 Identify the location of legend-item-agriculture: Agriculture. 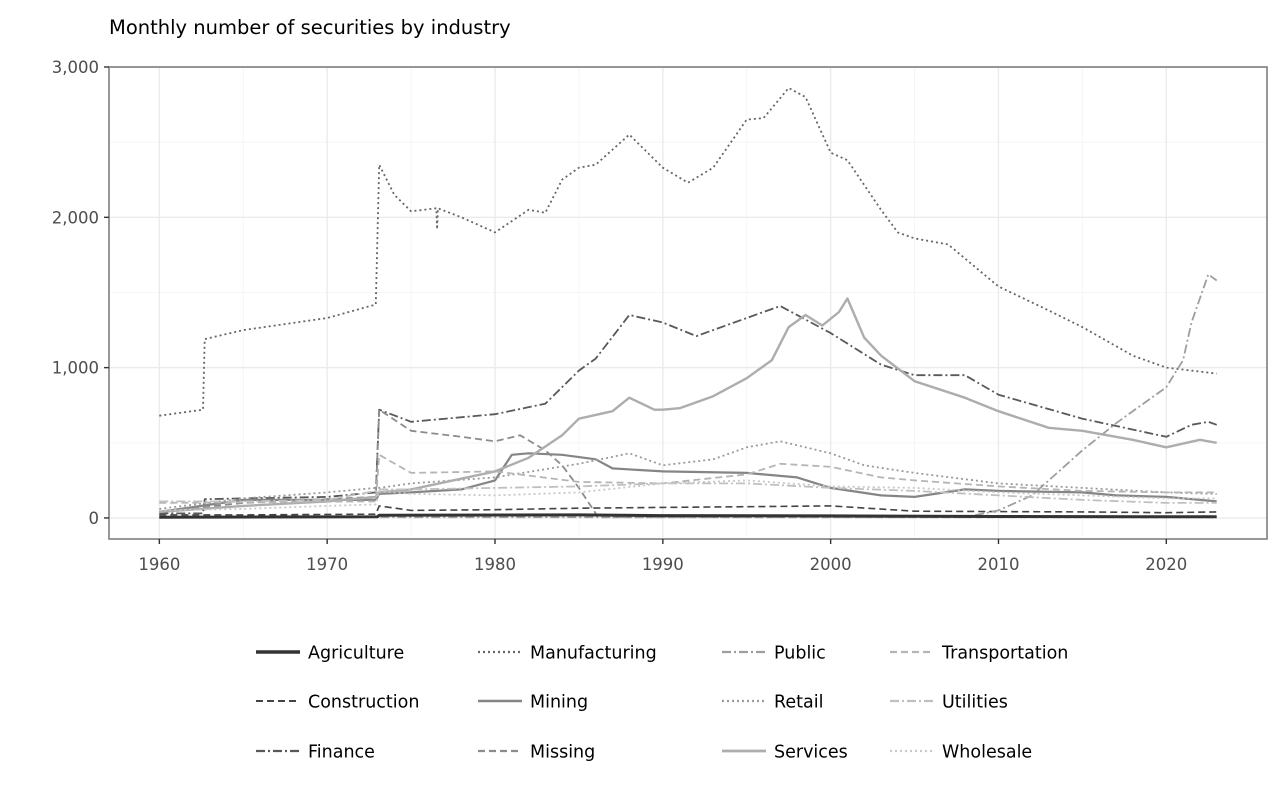
(330, 654).